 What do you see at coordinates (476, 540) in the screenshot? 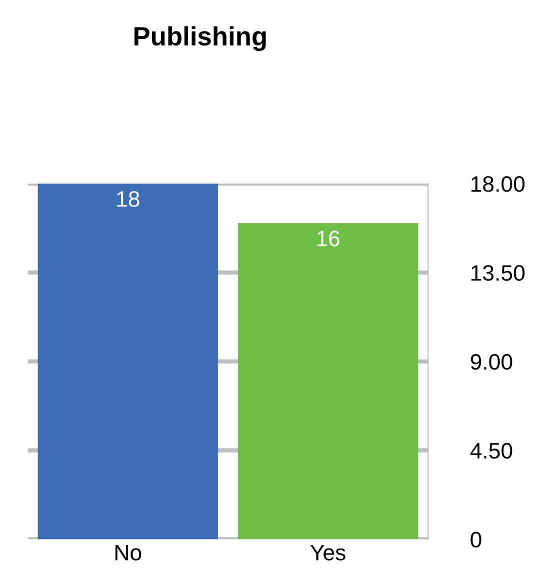
I see `y-tick-label: 0` at bounding box center [476, 540].